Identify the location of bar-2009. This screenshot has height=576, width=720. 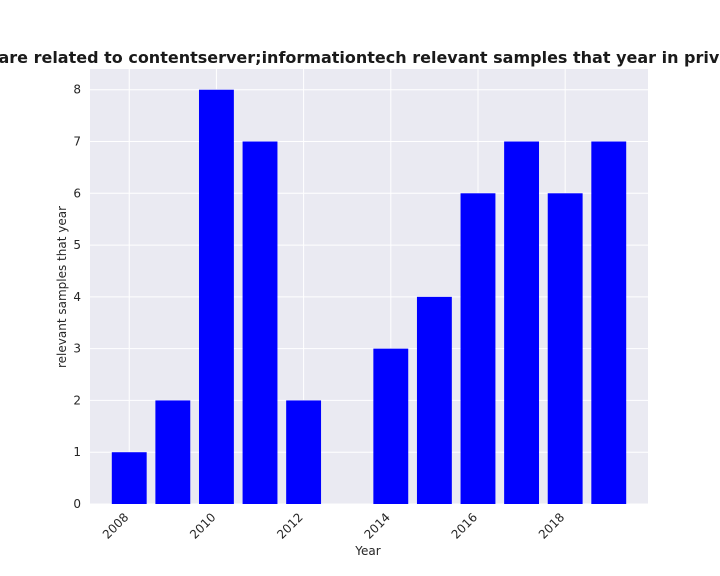
(173, 452).